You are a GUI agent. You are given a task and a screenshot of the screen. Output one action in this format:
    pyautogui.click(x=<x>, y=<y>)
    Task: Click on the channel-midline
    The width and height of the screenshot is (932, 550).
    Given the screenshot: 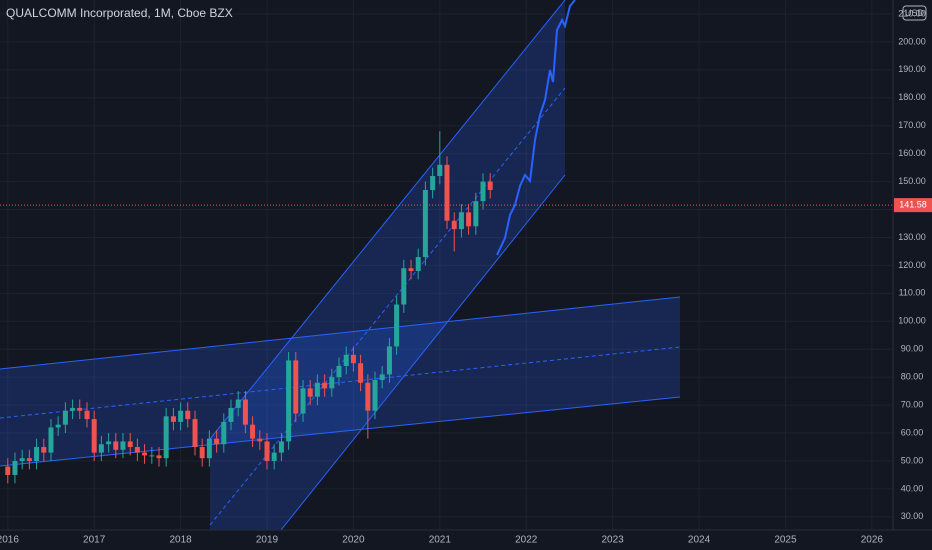 What is the action you would take?
    pyautogui.click(x=340, y=382)
    